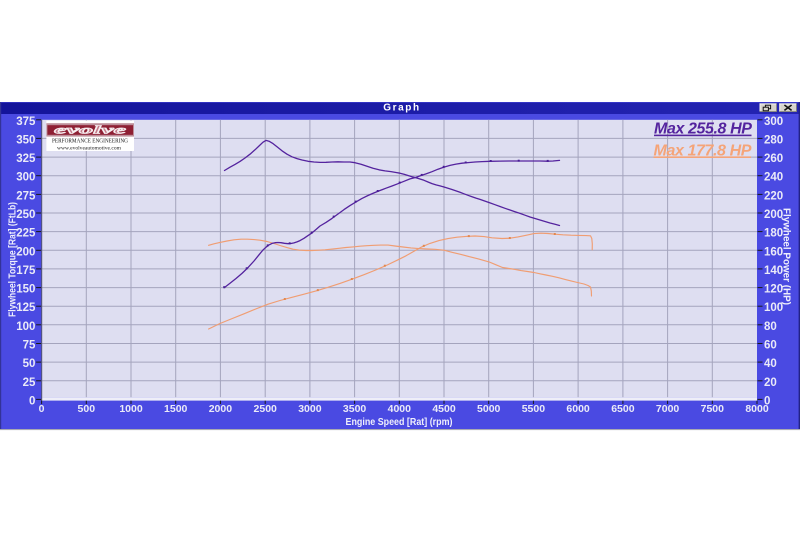 This screenshot has width=800, height=533. Describe the element at coordinates (91, 130) in the screenshot. I see `svg-text: evolve` at that location.